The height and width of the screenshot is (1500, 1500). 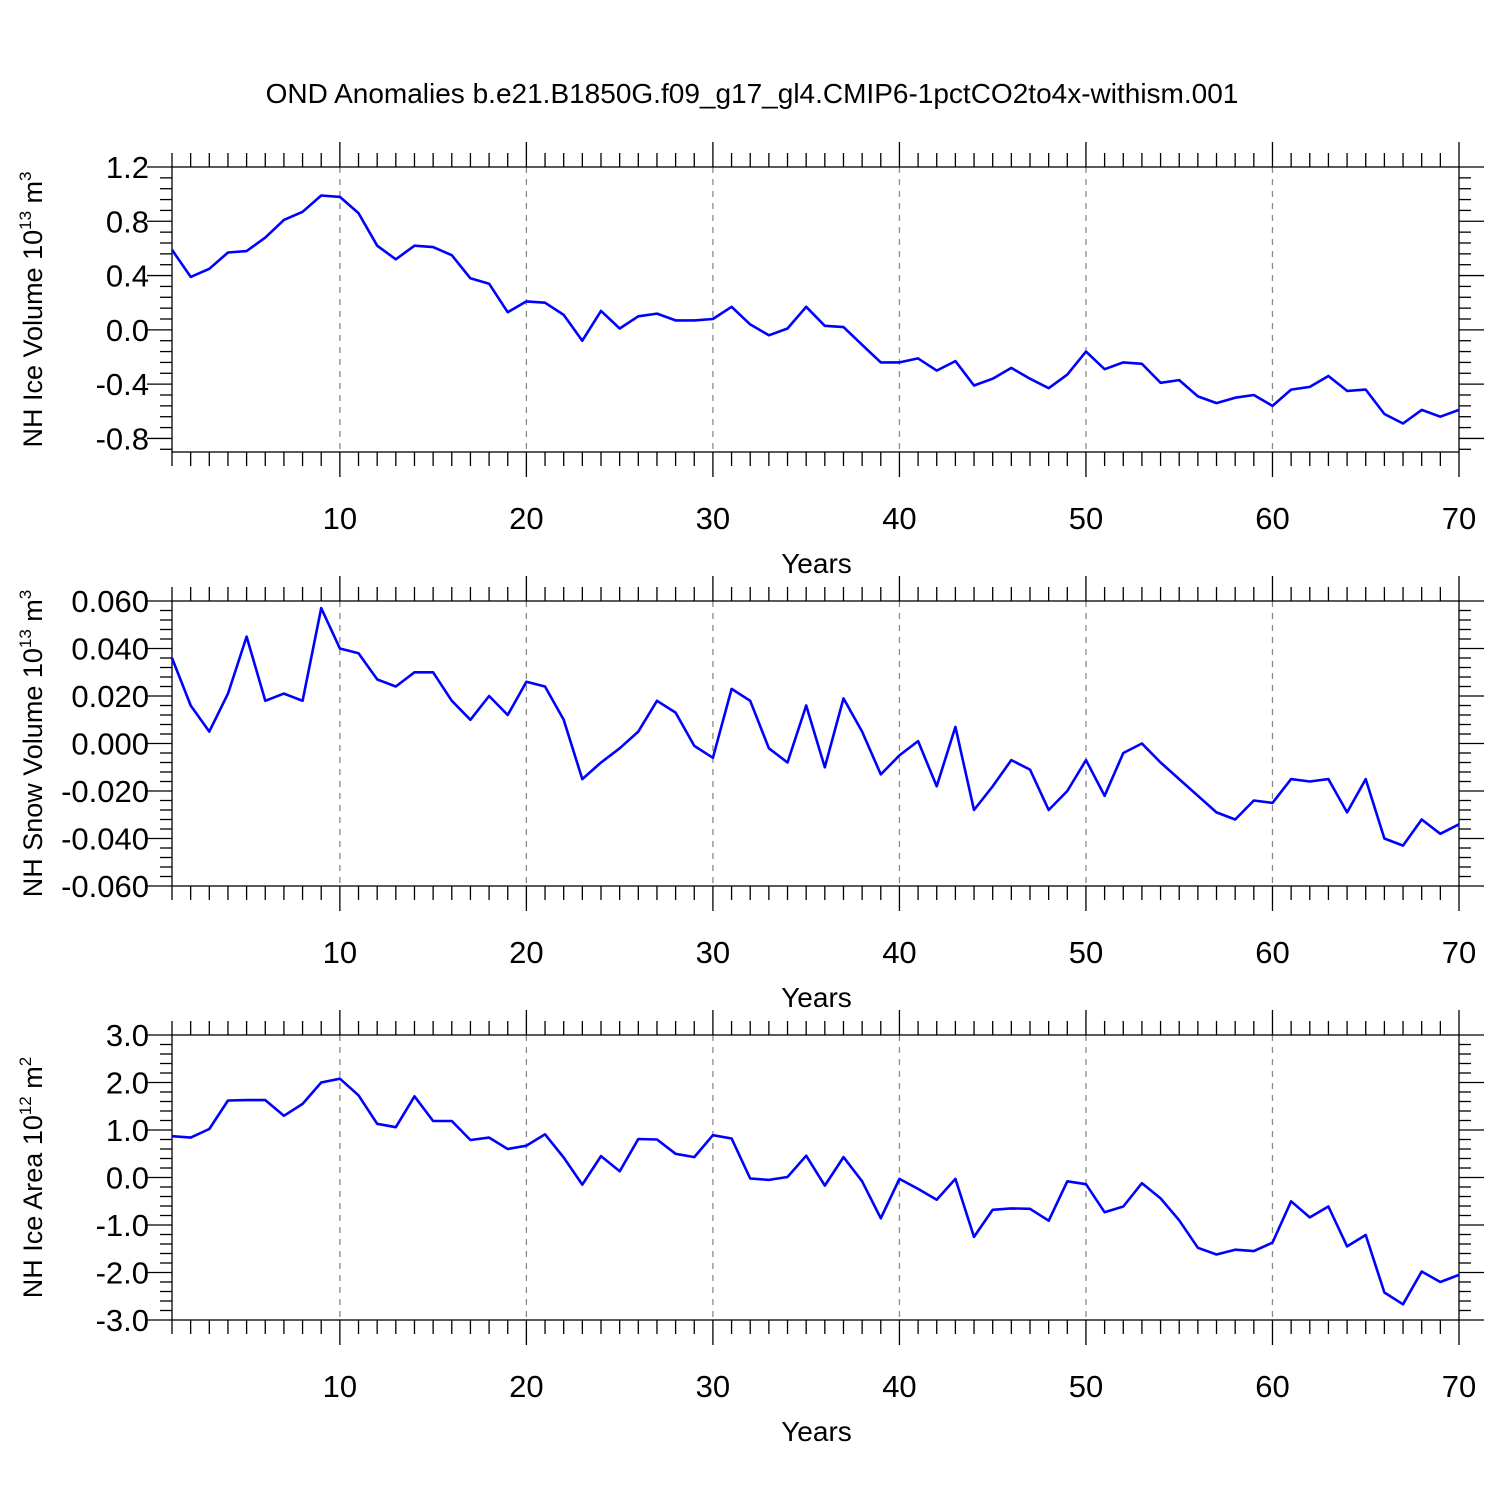 What do you see at coordinates (122, 438) in the screenshot?
I see `y-tick-label: -0.8` at bounding box center [122, 438].